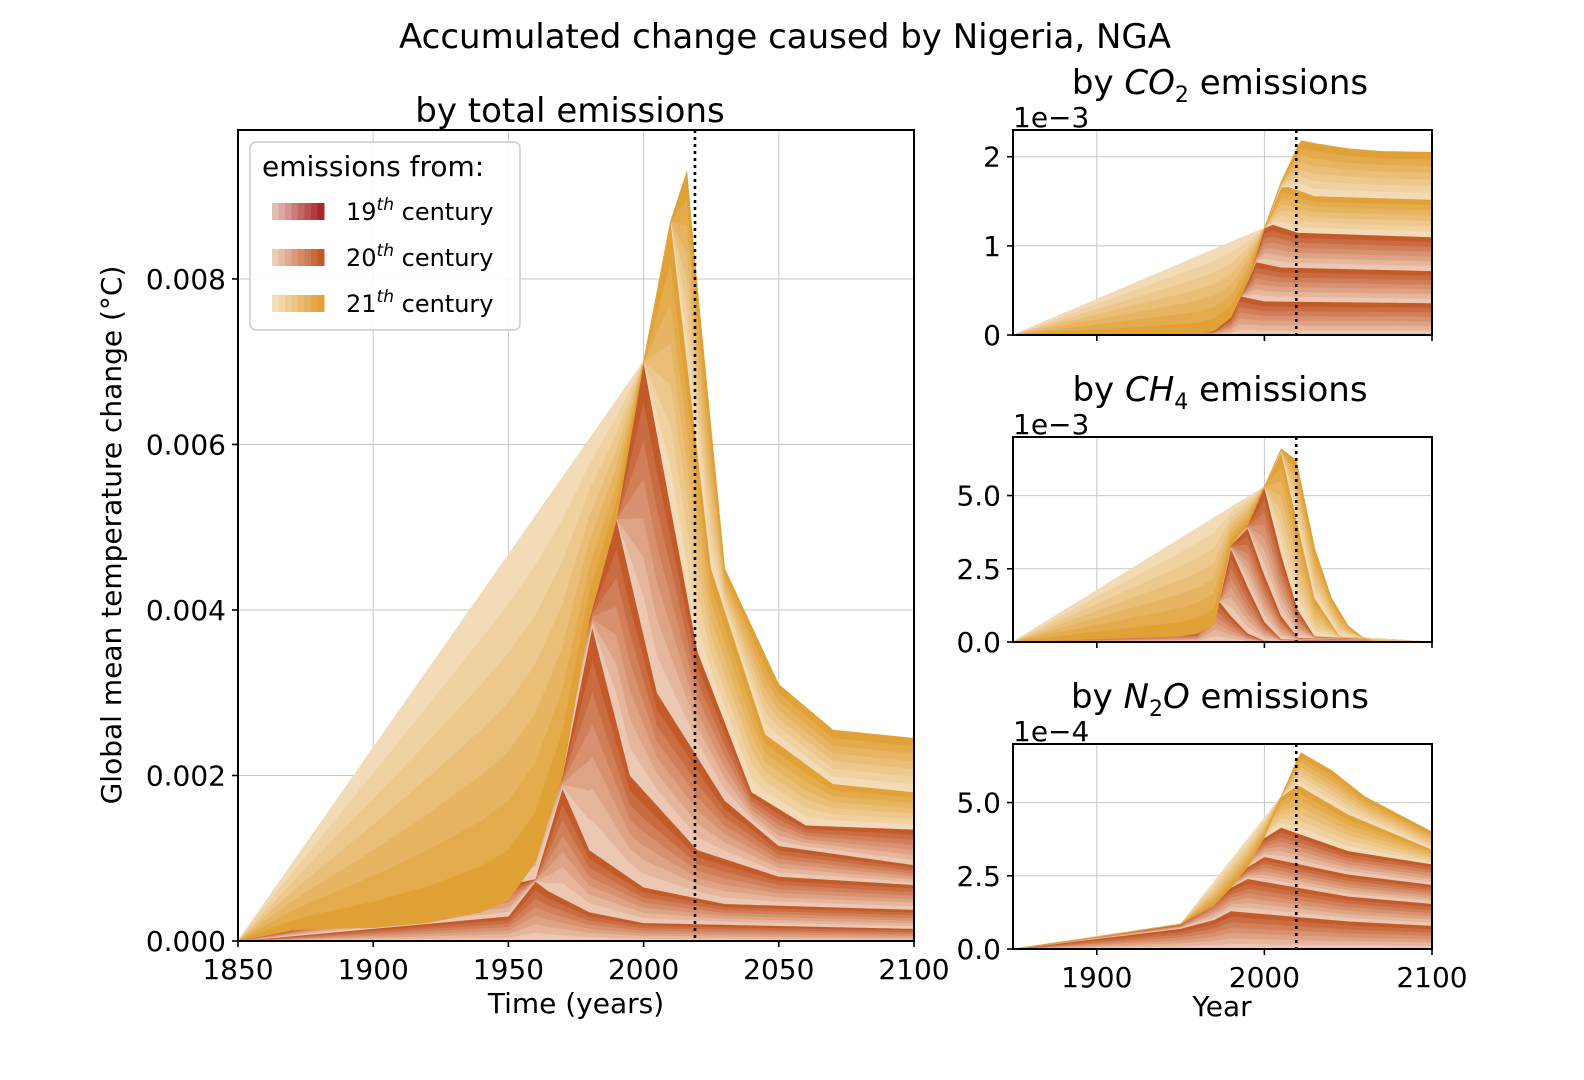 Image resolution: width=1584 pixels, height=1080 pixels. What do you see at coordinates (1097, 697) in the screenshot?
I see `panel-n2o-title-prefix: by` at bounding box center [1097, 697].